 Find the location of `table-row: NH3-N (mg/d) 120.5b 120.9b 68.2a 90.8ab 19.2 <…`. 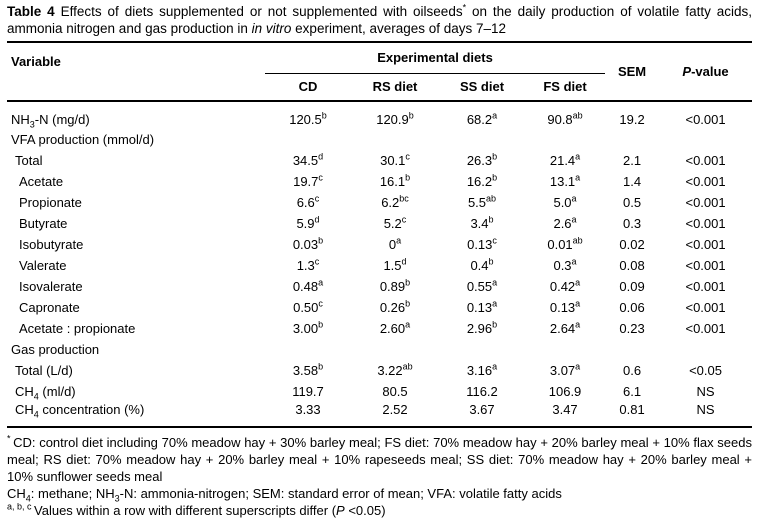

table-row: NH3-N (mg/d) 120.5b 120.9b 68.2a 90.8ab 19.2 <… is located at coordinates (379, 115).